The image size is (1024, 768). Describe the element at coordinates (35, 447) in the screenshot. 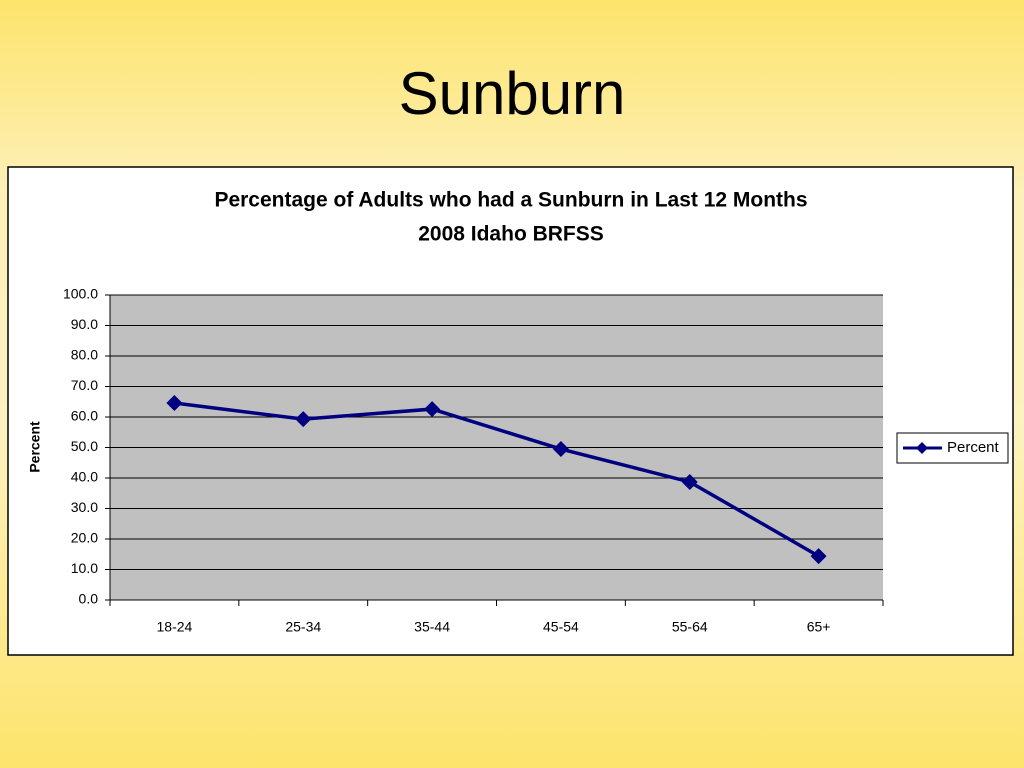

I see `y-axis-label: Percent` at that location.